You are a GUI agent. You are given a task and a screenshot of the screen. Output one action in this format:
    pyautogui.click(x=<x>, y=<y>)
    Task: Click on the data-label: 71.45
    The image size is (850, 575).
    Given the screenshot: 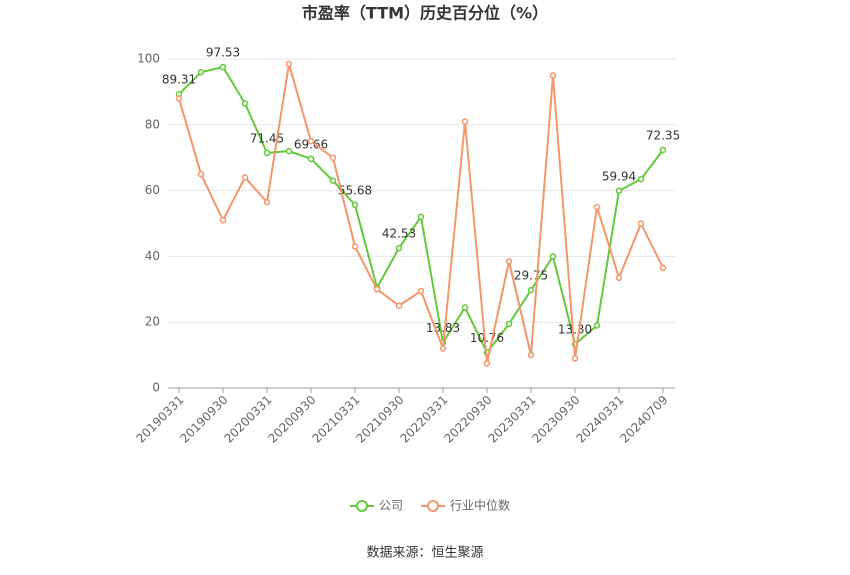 What is the action you would take?
    pyautogui.click(x=267, y=138)
    